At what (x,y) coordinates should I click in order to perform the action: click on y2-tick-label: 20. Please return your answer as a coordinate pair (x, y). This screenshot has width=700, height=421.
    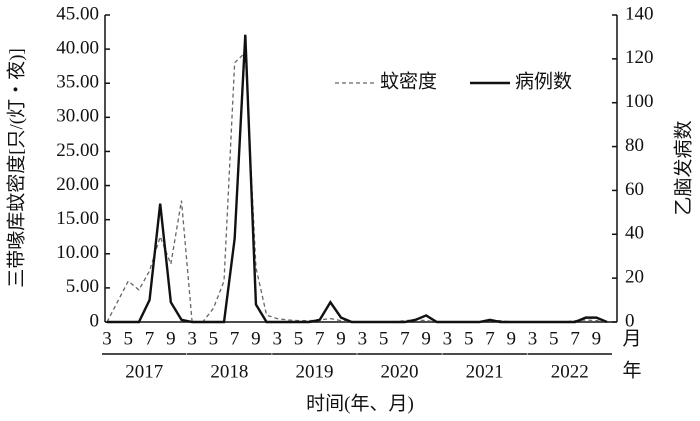
    Looking at the image, I should click on (634, 277).